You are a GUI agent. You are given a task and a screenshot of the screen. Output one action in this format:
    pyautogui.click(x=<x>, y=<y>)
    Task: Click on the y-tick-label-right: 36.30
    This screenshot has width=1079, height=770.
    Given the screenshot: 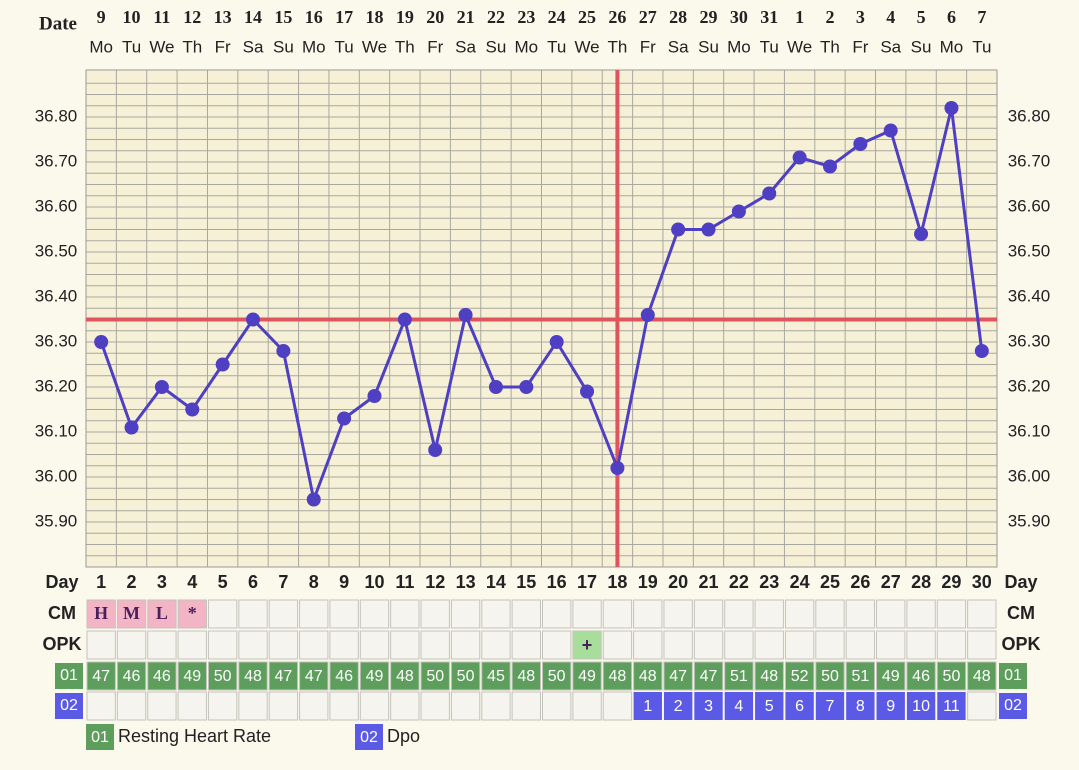 What is the action you would take?
    pyautogui.click(x=1029, y=340)
    